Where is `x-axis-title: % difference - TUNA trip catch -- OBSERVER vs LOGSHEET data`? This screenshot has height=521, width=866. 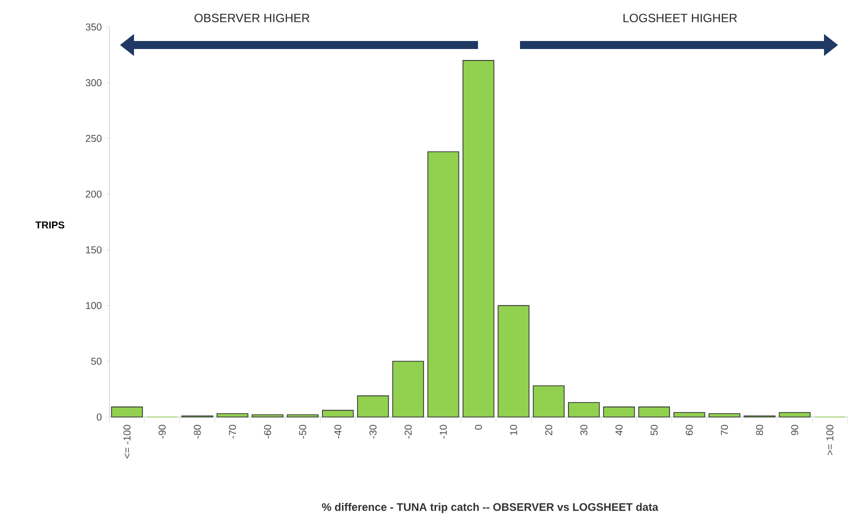
x-axis-title: % difference - TUNA trip catch -- OBSERVER vs LOGSHEET data is located at coordinates (490, 508).